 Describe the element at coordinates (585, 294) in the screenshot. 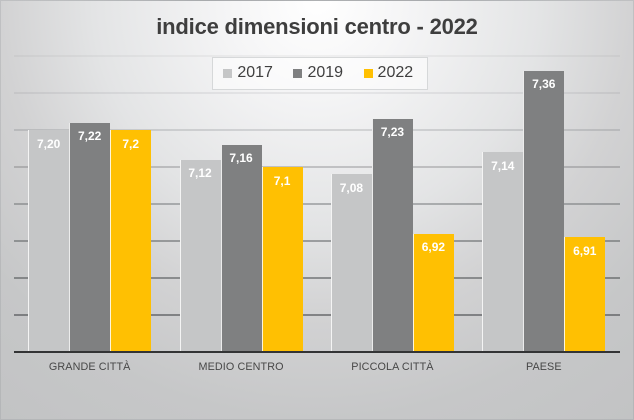

I see `bar-2022-paese` at that location.